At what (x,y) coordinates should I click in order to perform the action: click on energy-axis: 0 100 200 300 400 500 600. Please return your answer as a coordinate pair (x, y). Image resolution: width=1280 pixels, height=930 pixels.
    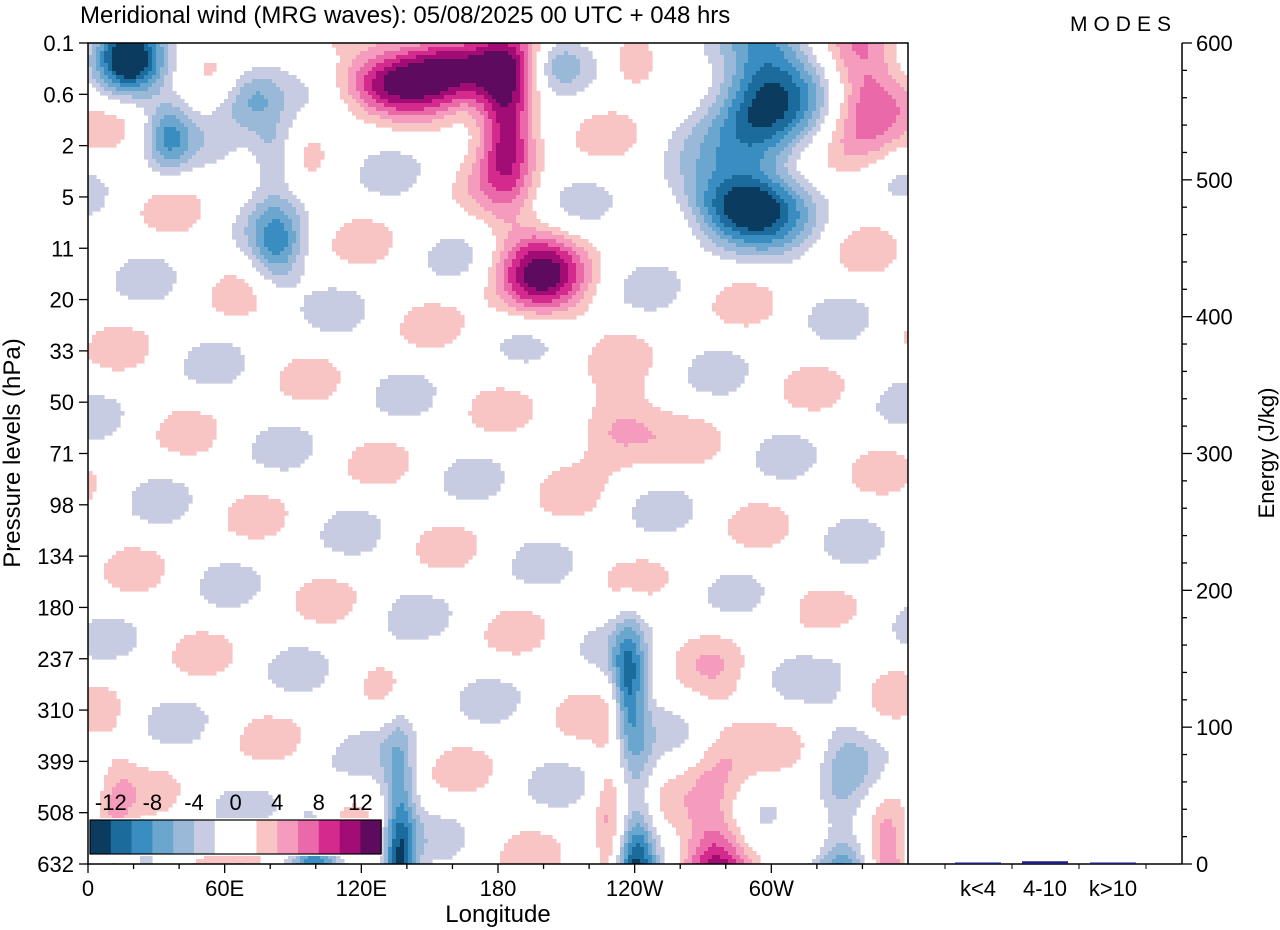
    Looking at the image, I should click on (1207, 454).